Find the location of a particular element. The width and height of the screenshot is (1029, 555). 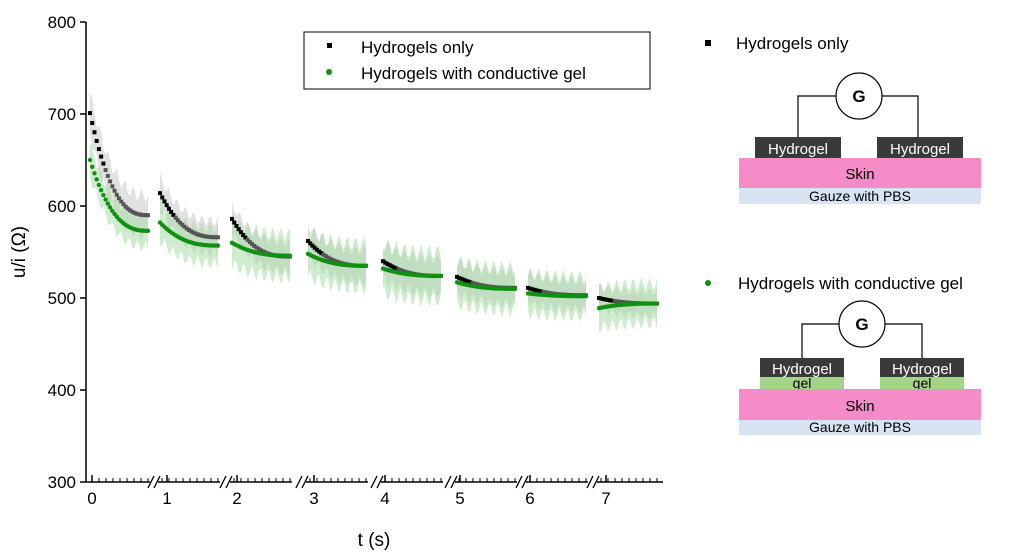

legend-marker-circle is located at coordinates (329, 72).